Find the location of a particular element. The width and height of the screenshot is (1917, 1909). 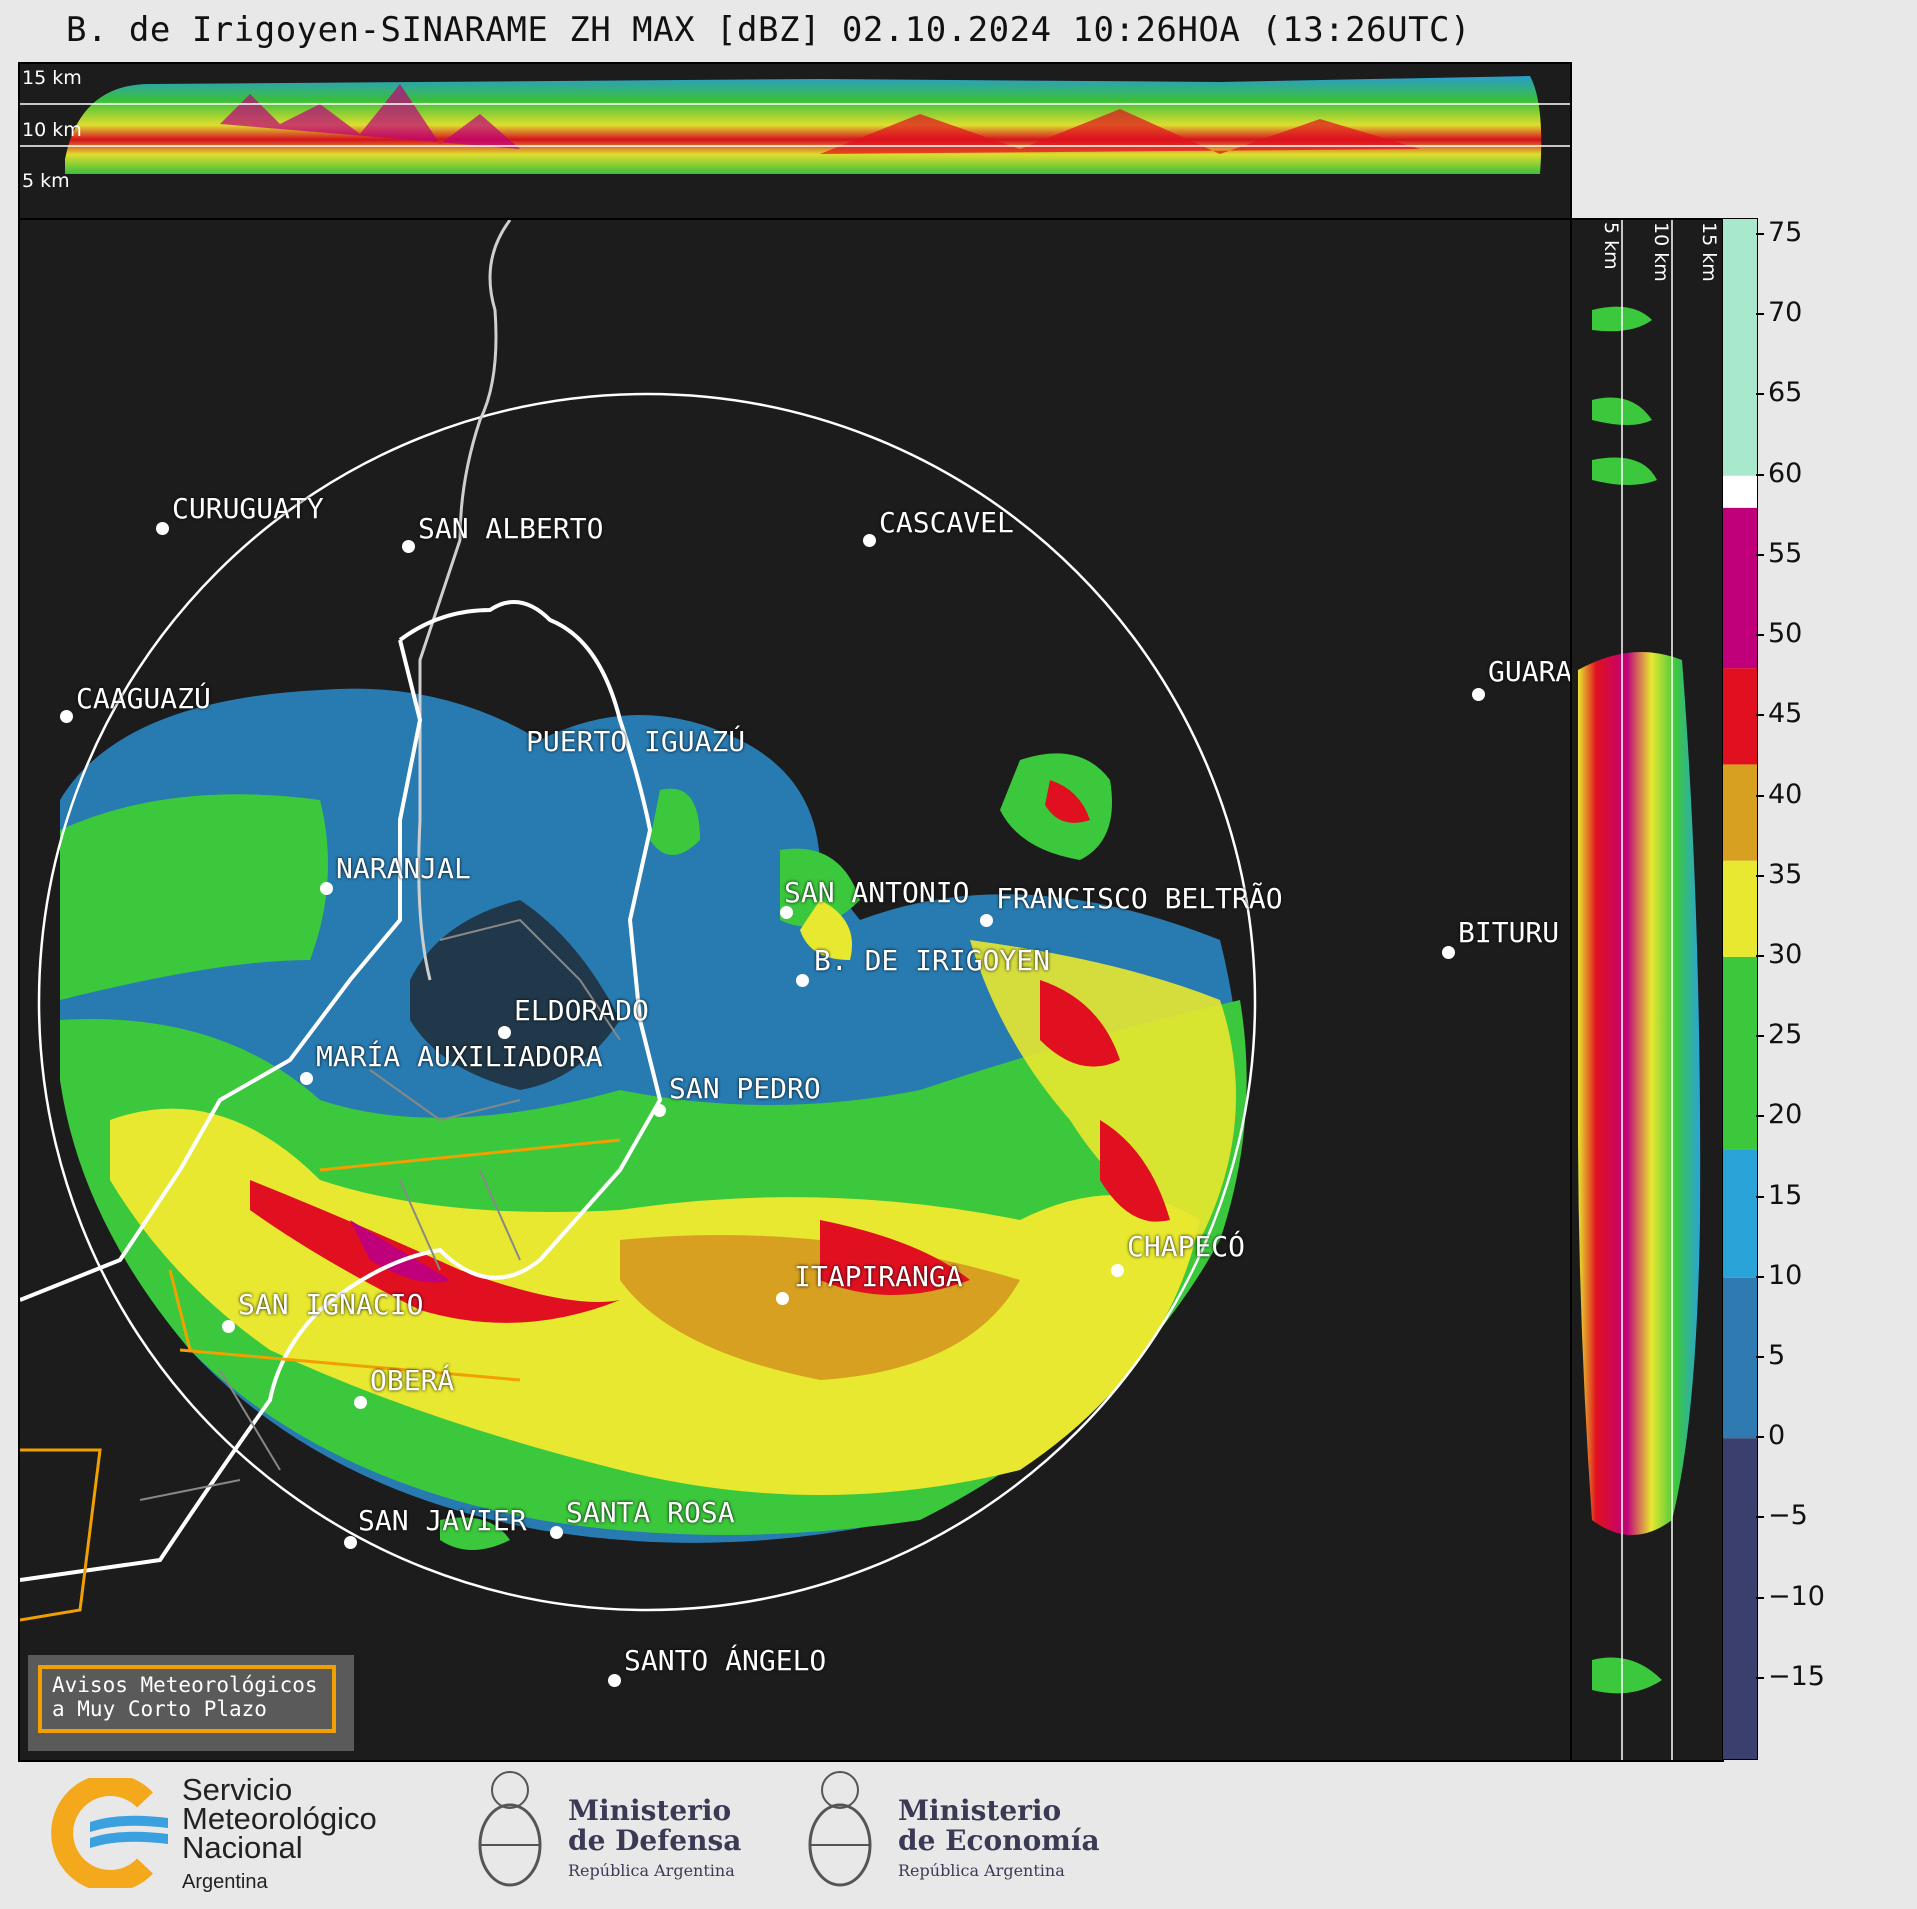

defensa-line-1: Ministerio is located at coordinates (650, 1810).